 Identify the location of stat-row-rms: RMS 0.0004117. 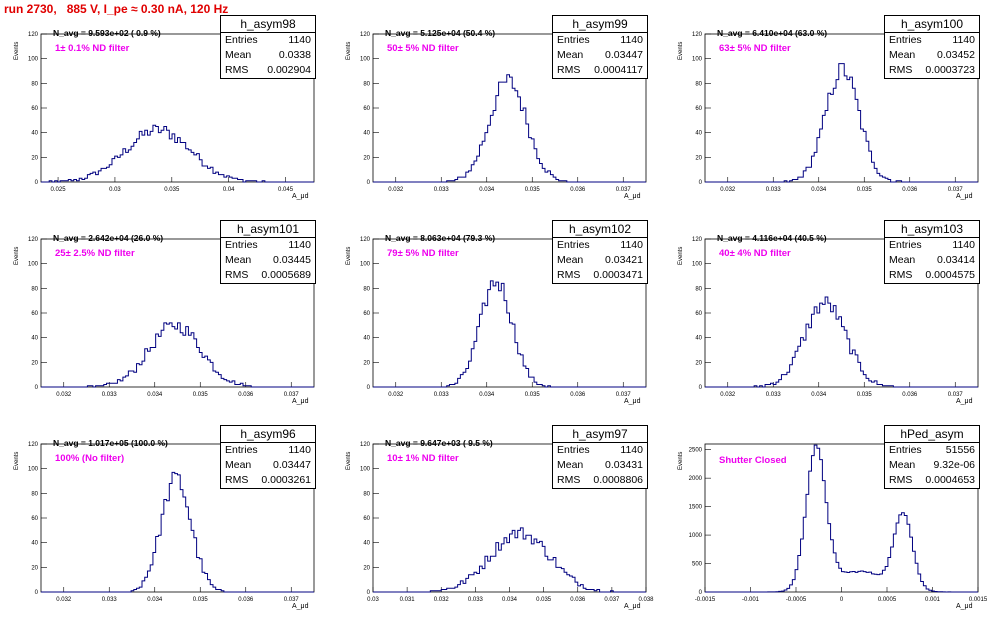
(600, 70).